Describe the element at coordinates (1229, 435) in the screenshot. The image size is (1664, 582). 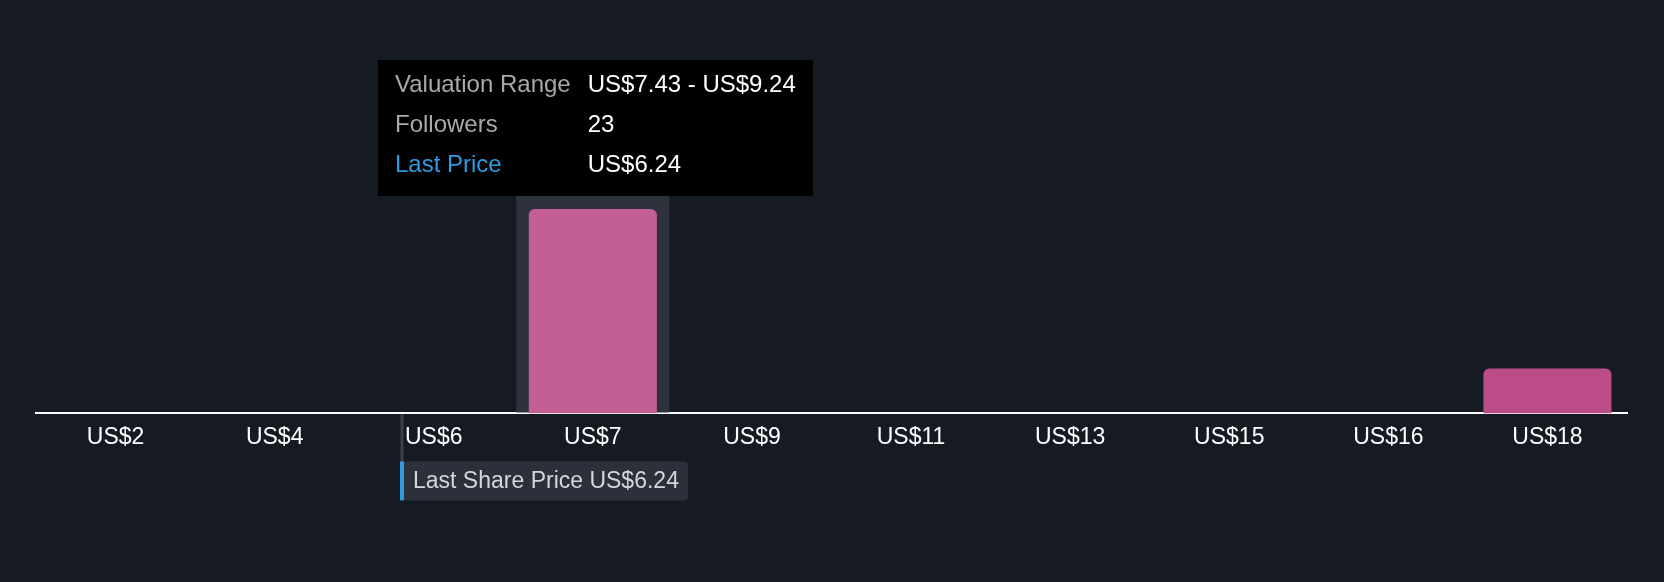
I see `x-tick-label: US$15` at that location.